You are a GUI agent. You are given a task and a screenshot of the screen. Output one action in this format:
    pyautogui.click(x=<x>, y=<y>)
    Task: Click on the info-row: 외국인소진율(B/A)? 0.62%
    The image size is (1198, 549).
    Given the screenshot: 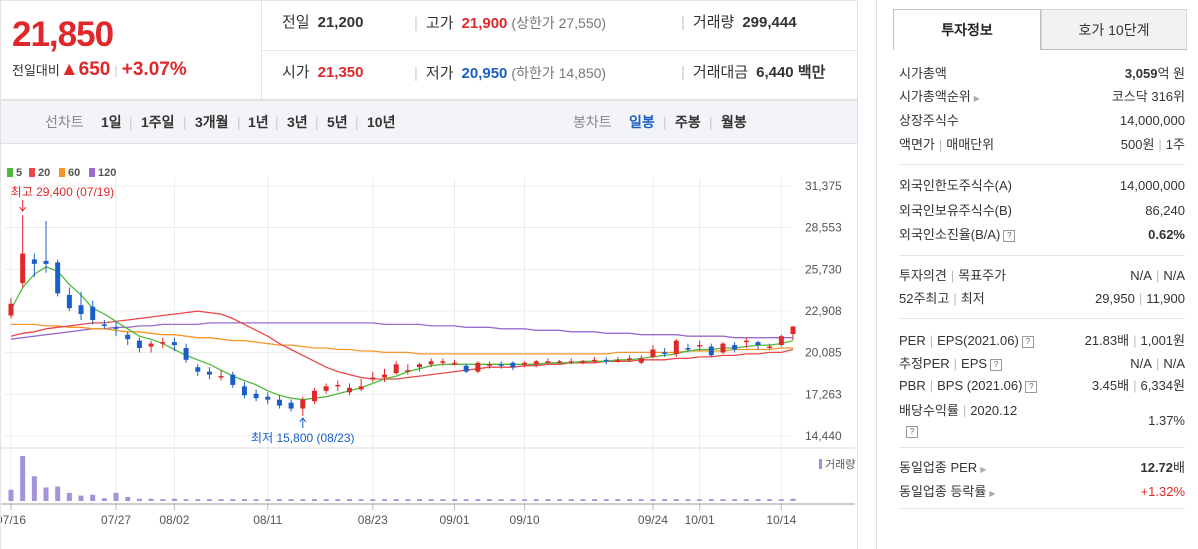 What is the action you would take?
    pyautogui.click(x=1042, y=235)
    